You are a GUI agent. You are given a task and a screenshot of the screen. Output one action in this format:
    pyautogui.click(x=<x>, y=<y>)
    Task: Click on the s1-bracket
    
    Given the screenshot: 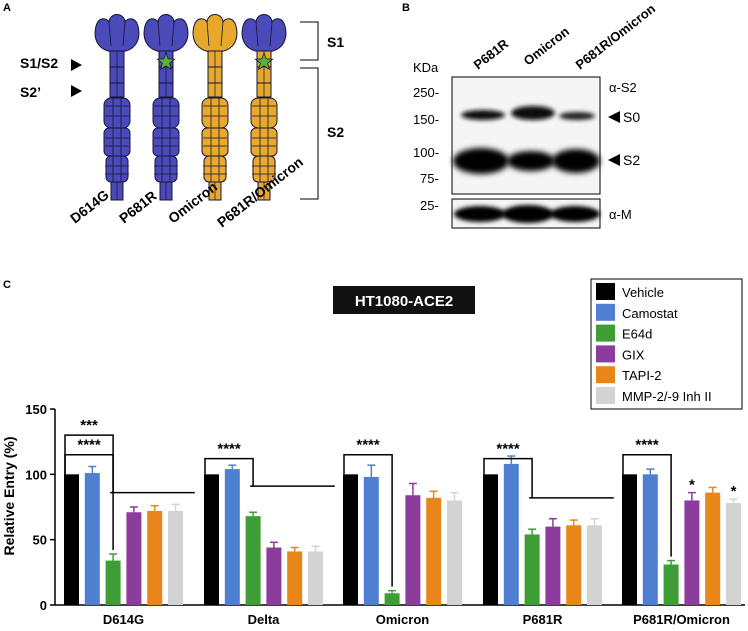 What is the action you would take?
    pyautogui.click(x=309, y=41)
    